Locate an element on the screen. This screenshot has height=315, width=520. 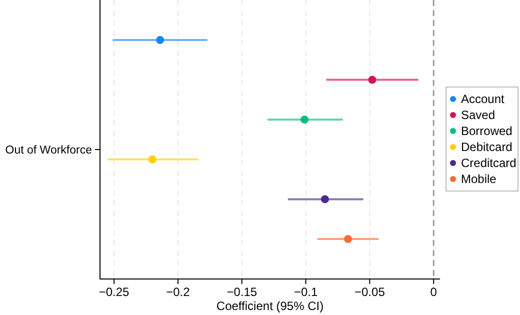
legend-label: Mobile is located at coordinates (479, 179).